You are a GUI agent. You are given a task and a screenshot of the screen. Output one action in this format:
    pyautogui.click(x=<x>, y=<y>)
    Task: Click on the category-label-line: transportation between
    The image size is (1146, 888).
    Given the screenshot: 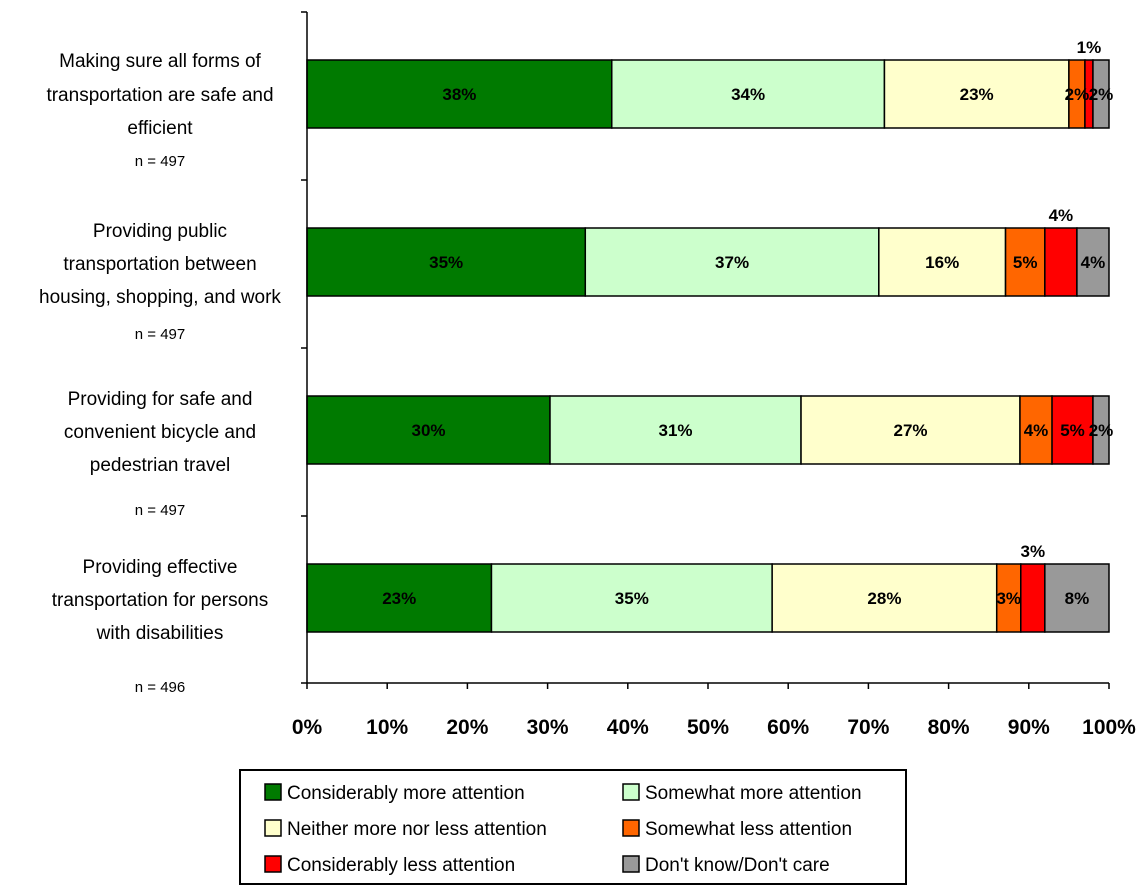 What is the action you would take?
    pyautogui.click(x=159, y=264)
    